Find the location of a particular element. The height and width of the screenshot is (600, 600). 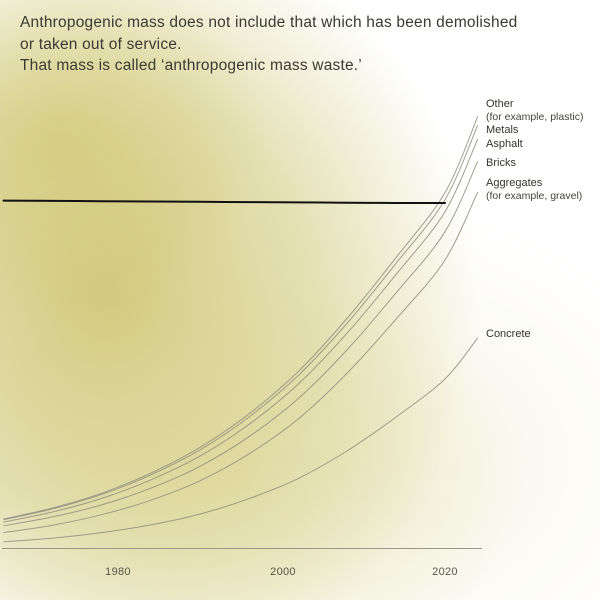

series-label-aggregates: Aggregates (for example, gravel) is located at coordinates (534, 190).